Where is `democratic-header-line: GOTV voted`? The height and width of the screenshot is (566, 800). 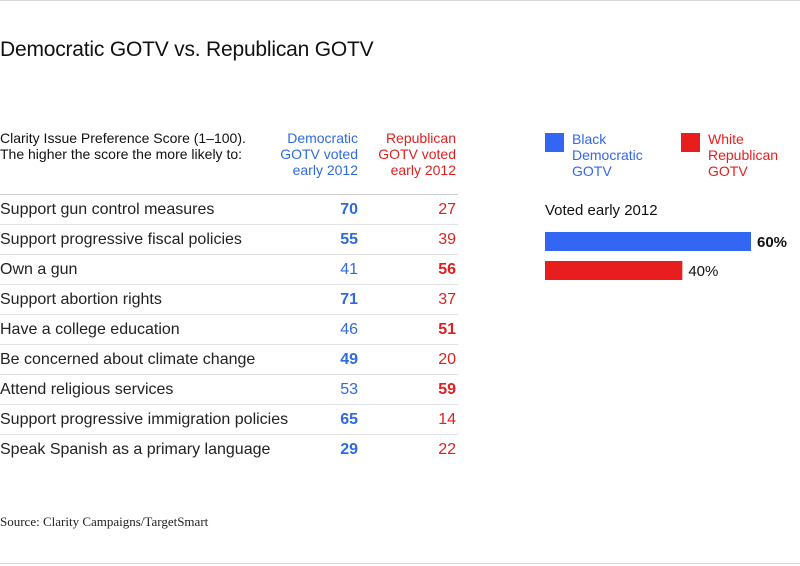
democratic-header-line: GOTV voted is located at coordinates (319, 154).